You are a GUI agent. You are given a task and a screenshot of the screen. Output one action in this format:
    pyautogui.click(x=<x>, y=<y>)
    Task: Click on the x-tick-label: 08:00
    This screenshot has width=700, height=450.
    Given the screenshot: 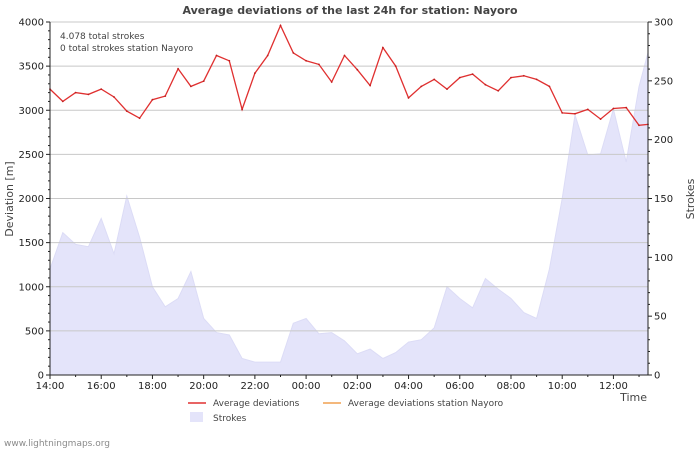 What is the action you would take?
    pyautogui.click(x=511, y=386)
    